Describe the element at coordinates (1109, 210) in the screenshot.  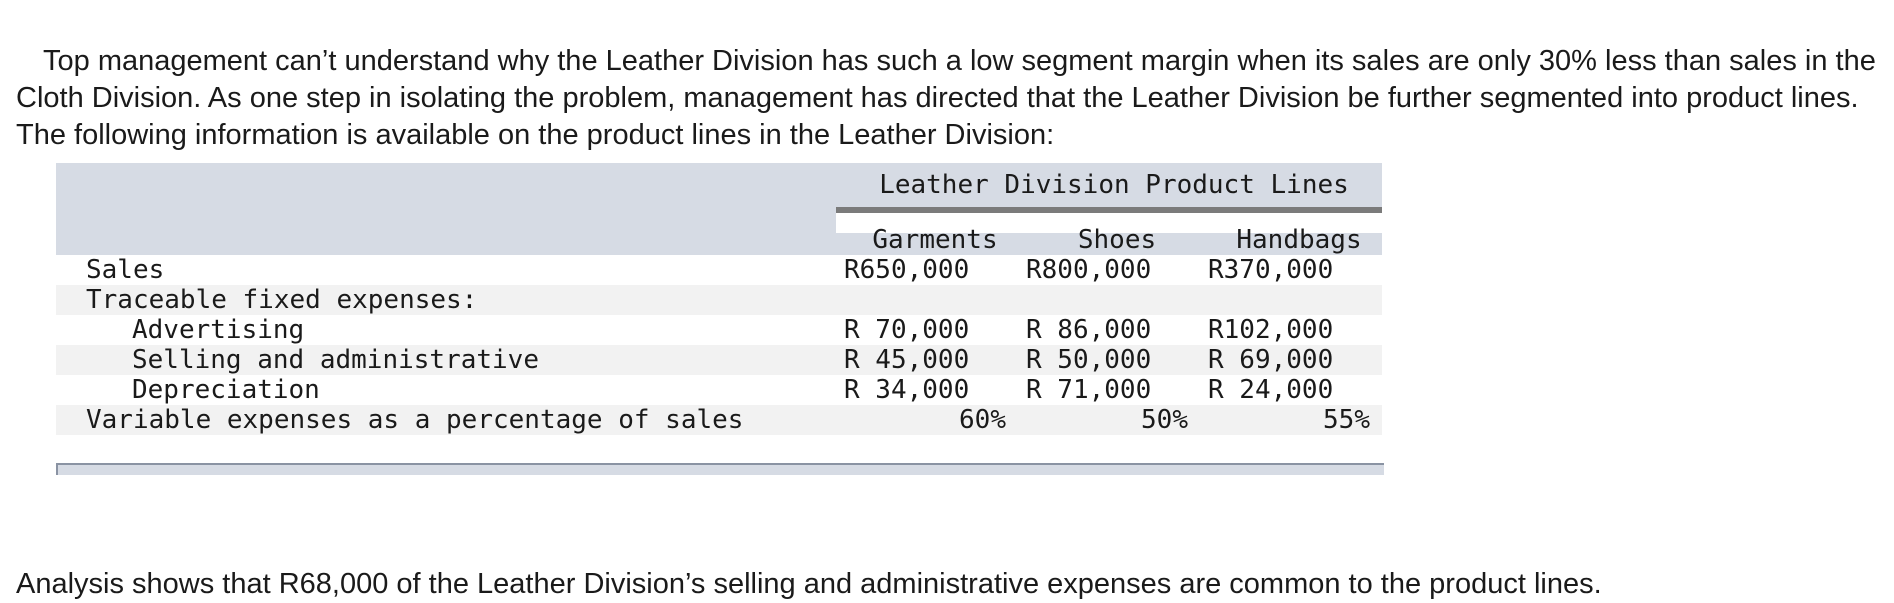
I see `group-title-rule` at that location.